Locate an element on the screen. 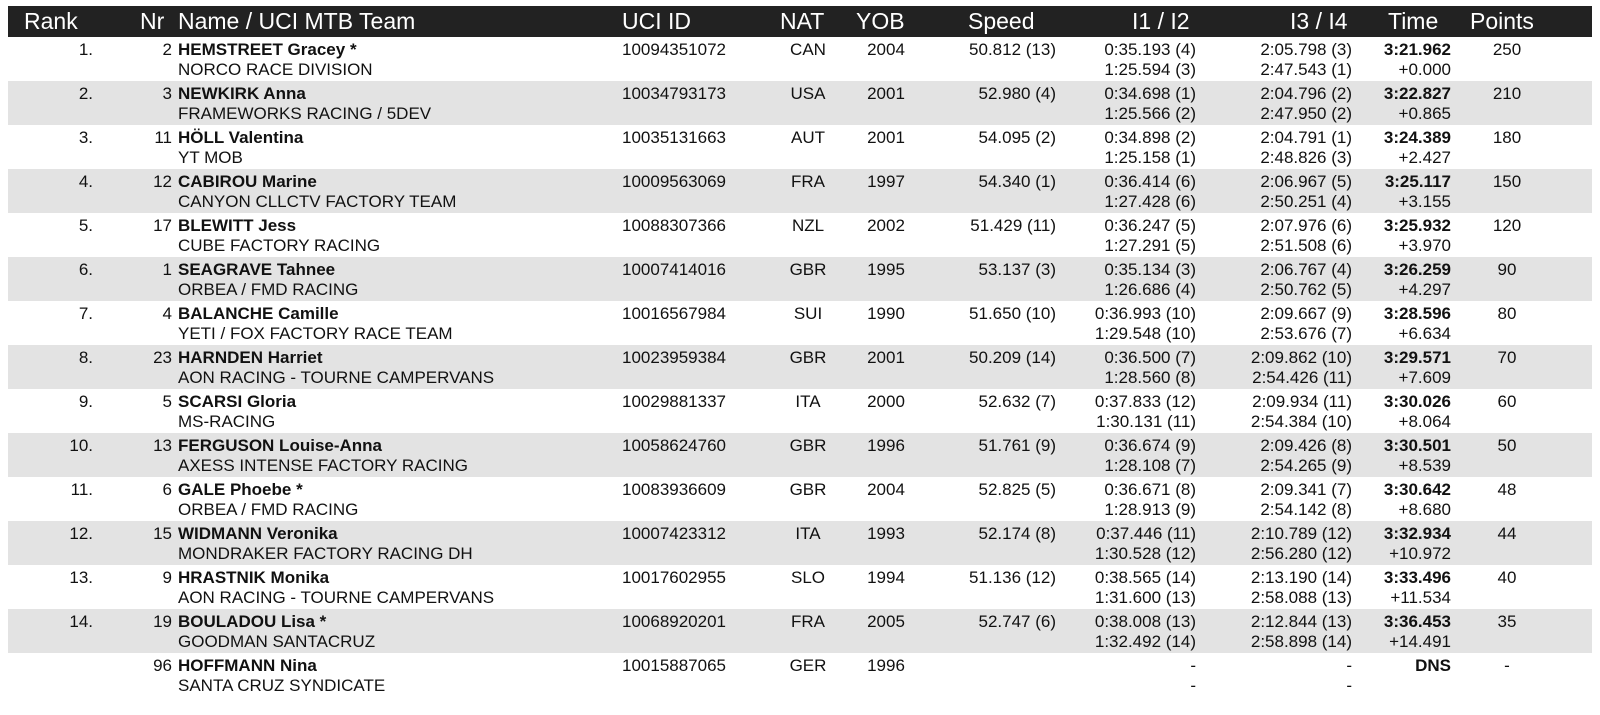  split-i3: 2:09.862 (10) is located at coordinates (1301, 357).